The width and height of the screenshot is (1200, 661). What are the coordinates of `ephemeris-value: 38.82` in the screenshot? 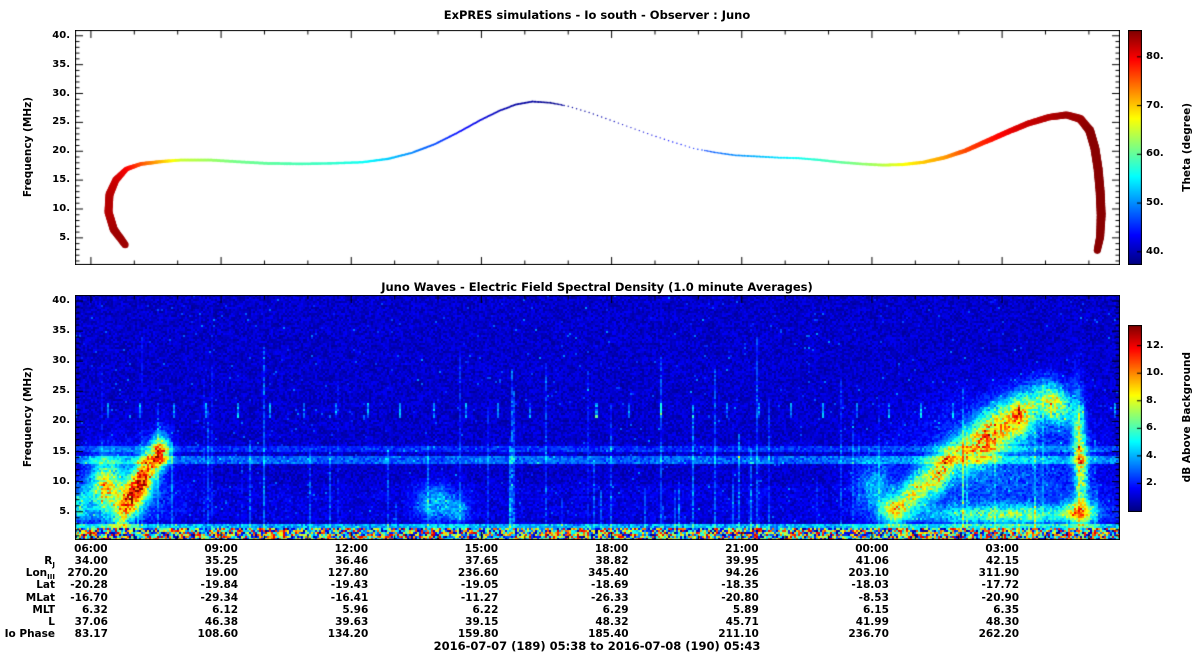 It's located at (612, 561).